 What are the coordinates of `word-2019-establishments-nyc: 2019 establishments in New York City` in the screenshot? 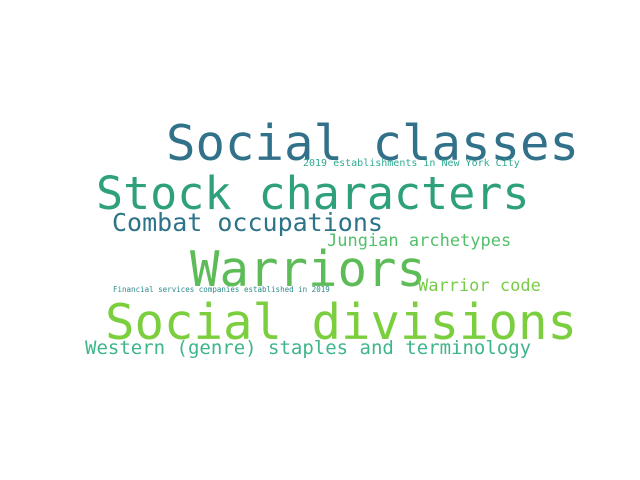 It's located at (411, 163).